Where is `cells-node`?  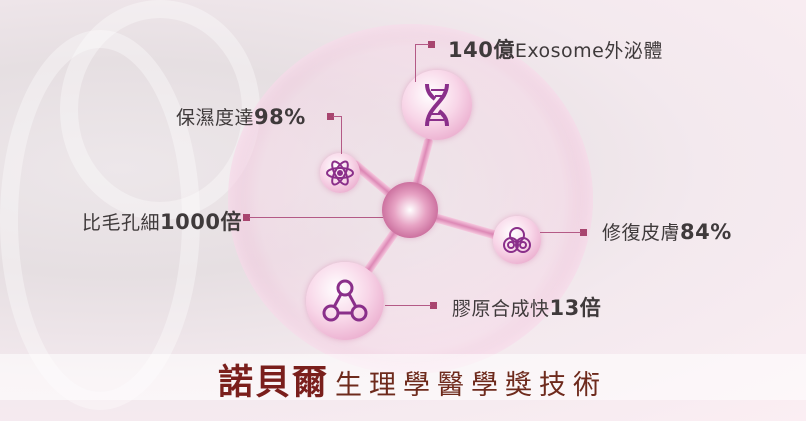 cells-node is located at coordinates (517, 240).